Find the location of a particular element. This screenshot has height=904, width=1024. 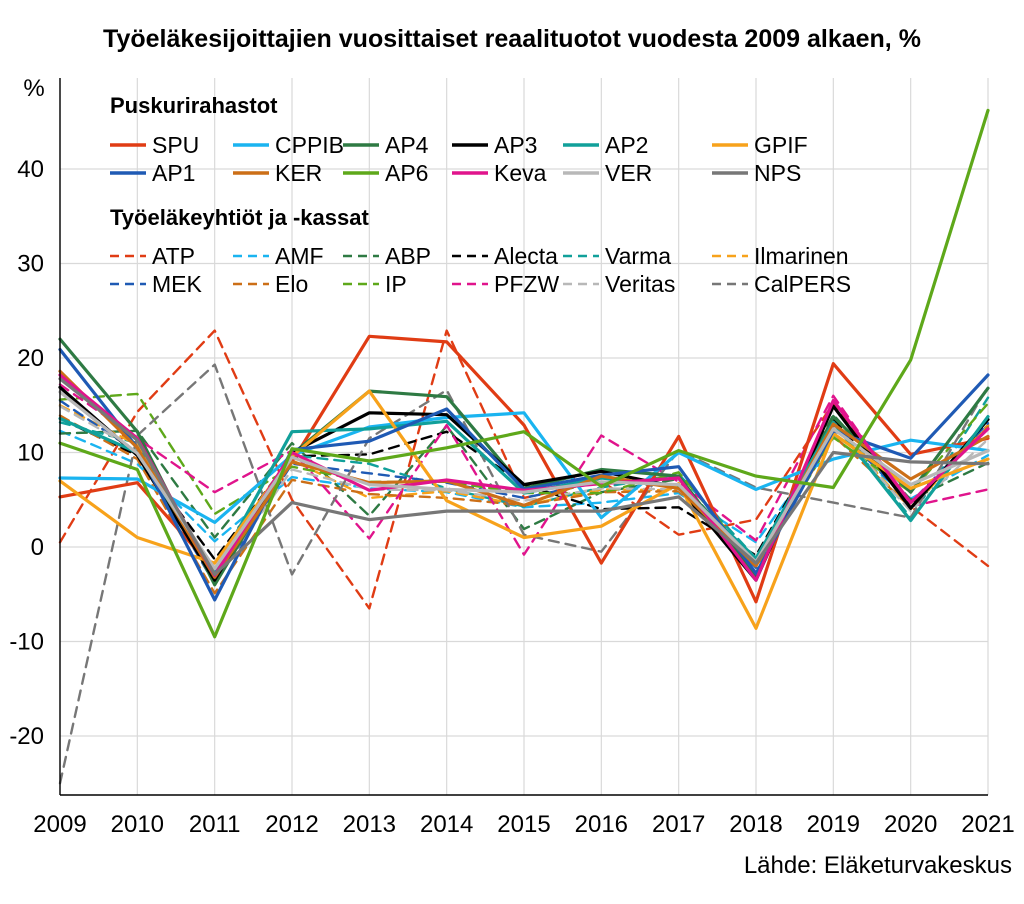

source-note: Lähde: Eläketurvakeskus is located at coordinates (878, 865).